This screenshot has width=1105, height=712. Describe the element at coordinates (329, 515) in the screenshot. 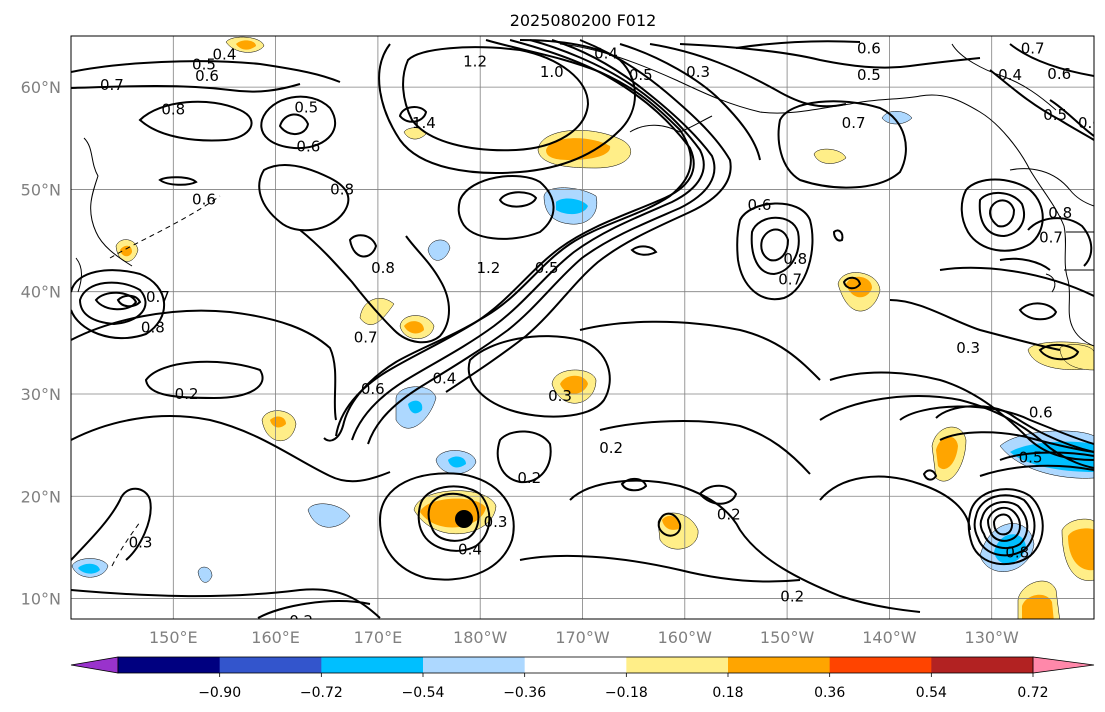

I see `shade-lightblue` at that location.